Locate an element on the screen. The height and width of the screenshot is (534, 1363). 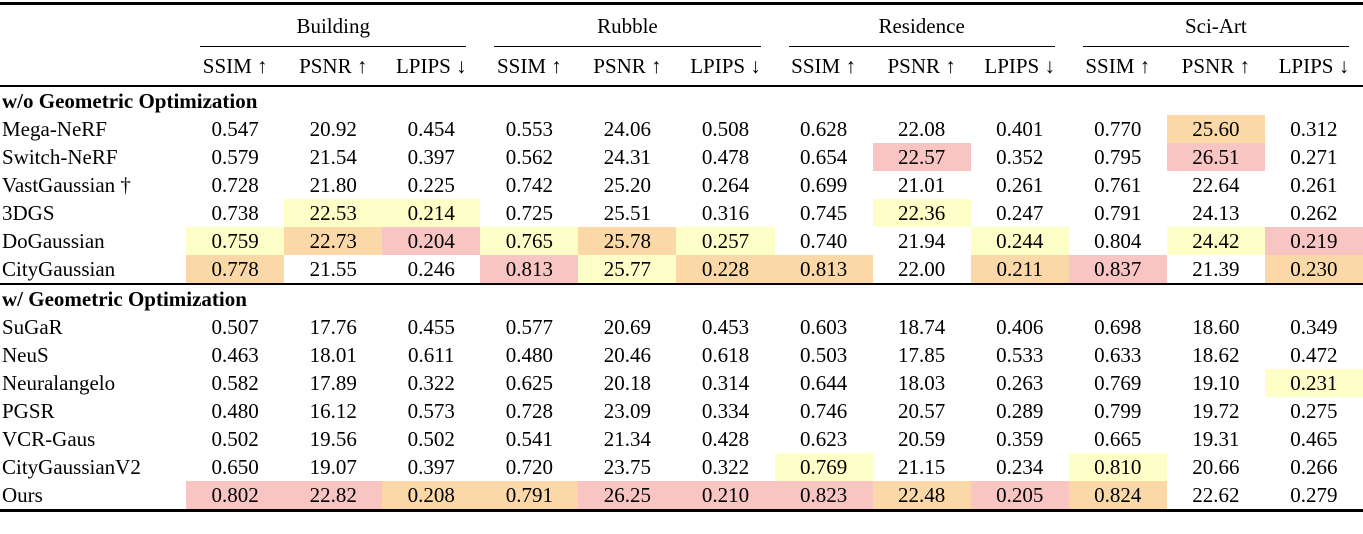
metric-value-cell: 0.541 is located at coordinates (529, 439).